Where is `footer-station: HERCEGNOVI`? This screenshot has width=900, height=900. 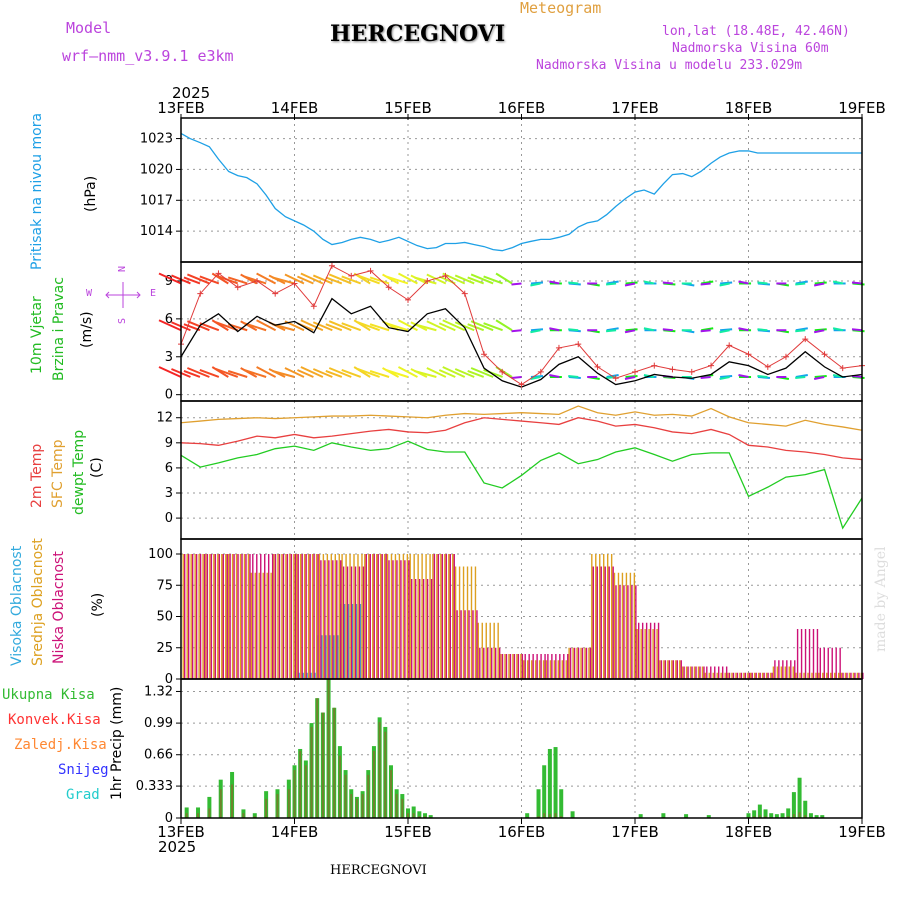 footer-station: HERCEGNOVI is located at coordinates (378, 870).